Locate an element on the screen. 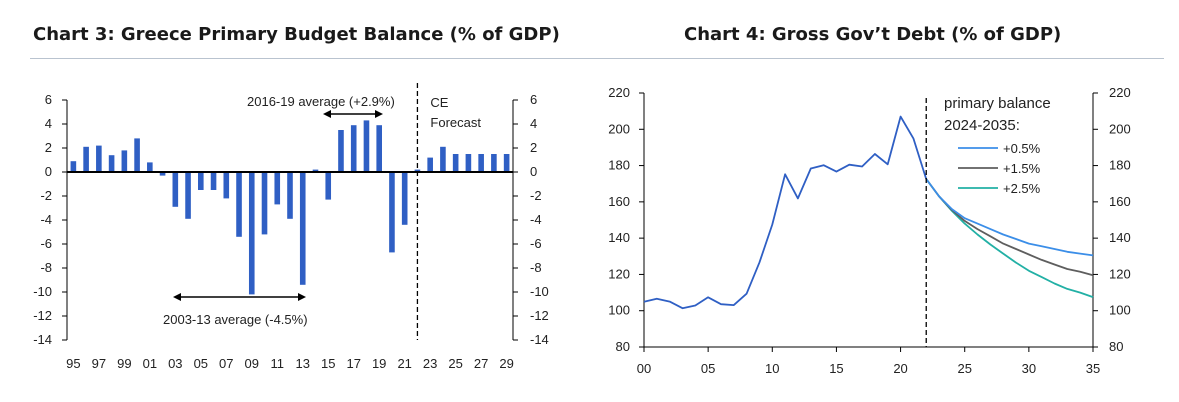 This screenshot has height=402, width=1179. x-tick-label: 99 is located at coordinates (124, 363).